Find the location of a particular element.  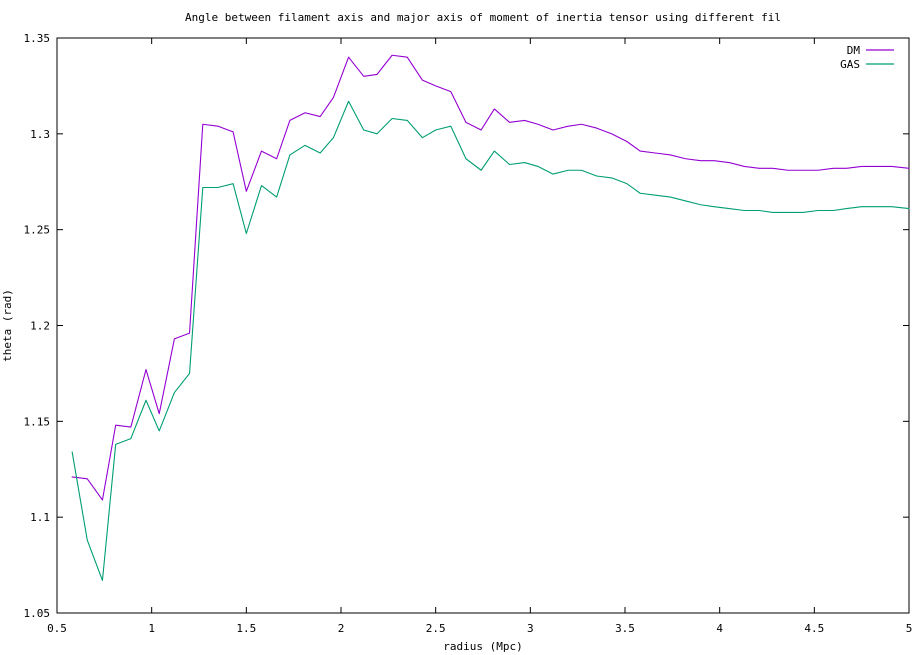

x-tick-label: 1 is located at coordinates (151, 628).